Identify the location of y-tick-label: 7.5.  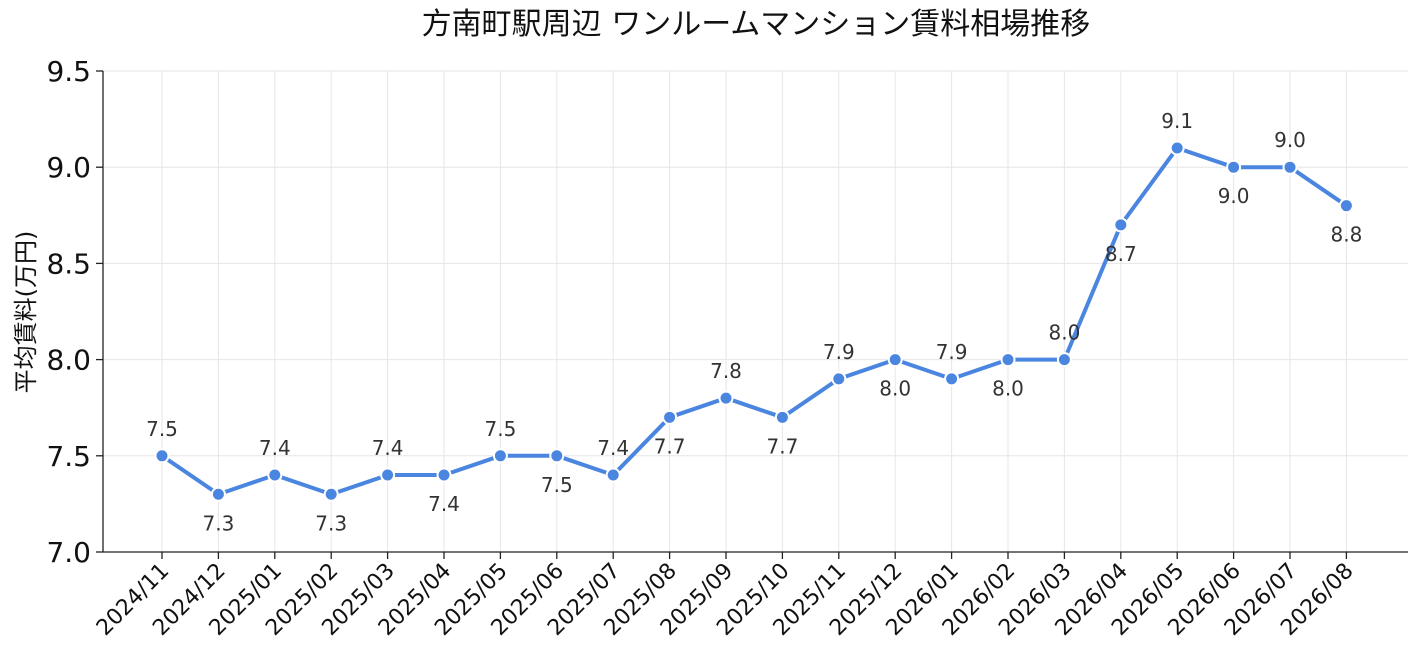
(68, 456).